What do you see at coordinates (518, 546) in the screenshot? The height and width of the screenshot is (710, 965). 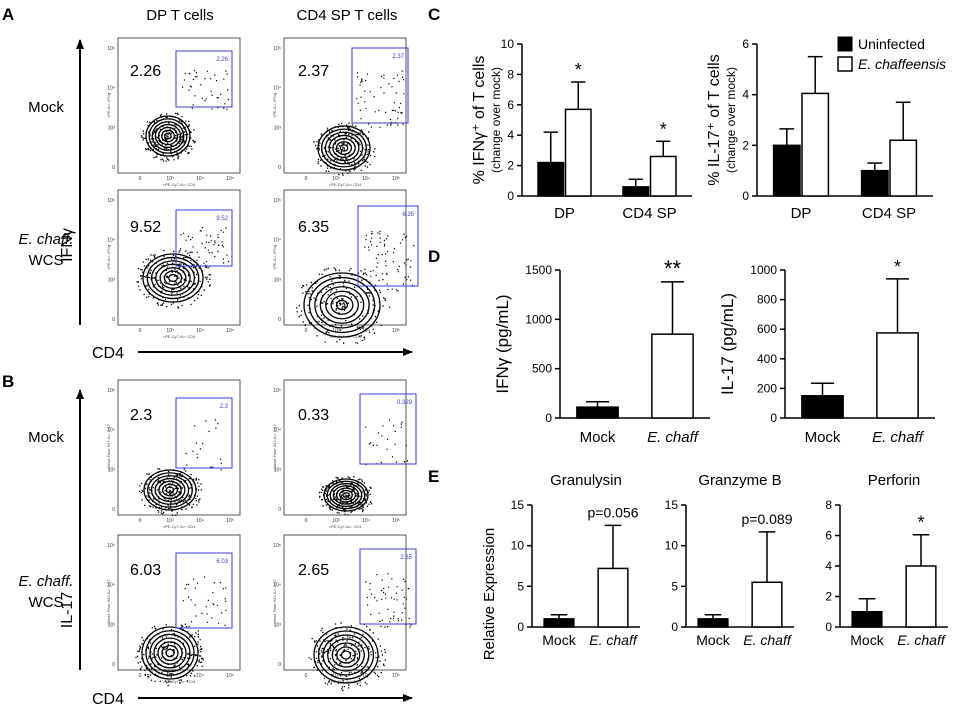 I see `chart-ytick-label: 10` at bounding box center [518, 546].